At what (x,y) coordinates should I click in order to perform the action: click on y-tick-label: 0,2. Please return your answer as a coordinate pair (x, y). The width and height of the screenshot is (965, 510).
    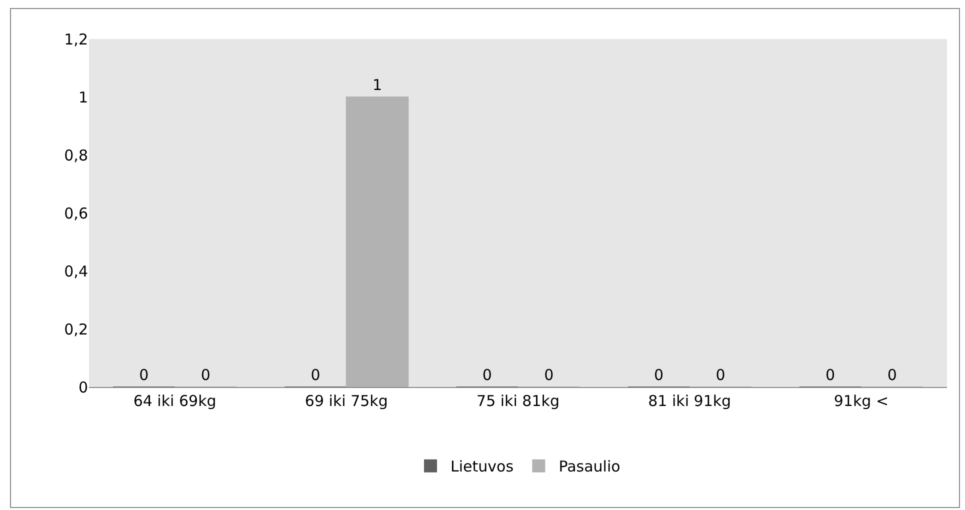
    Looking at the image, I should click on (76, 329).